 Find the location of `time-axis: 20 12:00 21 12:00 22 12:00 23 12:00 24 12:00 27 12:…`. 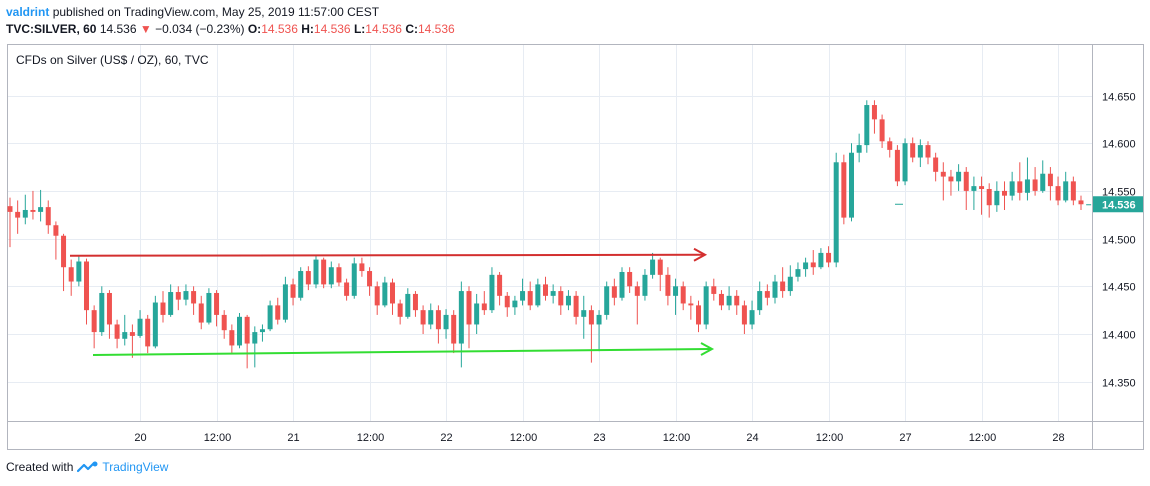

time-axis: 20 12:00 21 12:00 22 12:00 23 12:00 24 12:00 27 12:… is located at coordinates (599, 438).